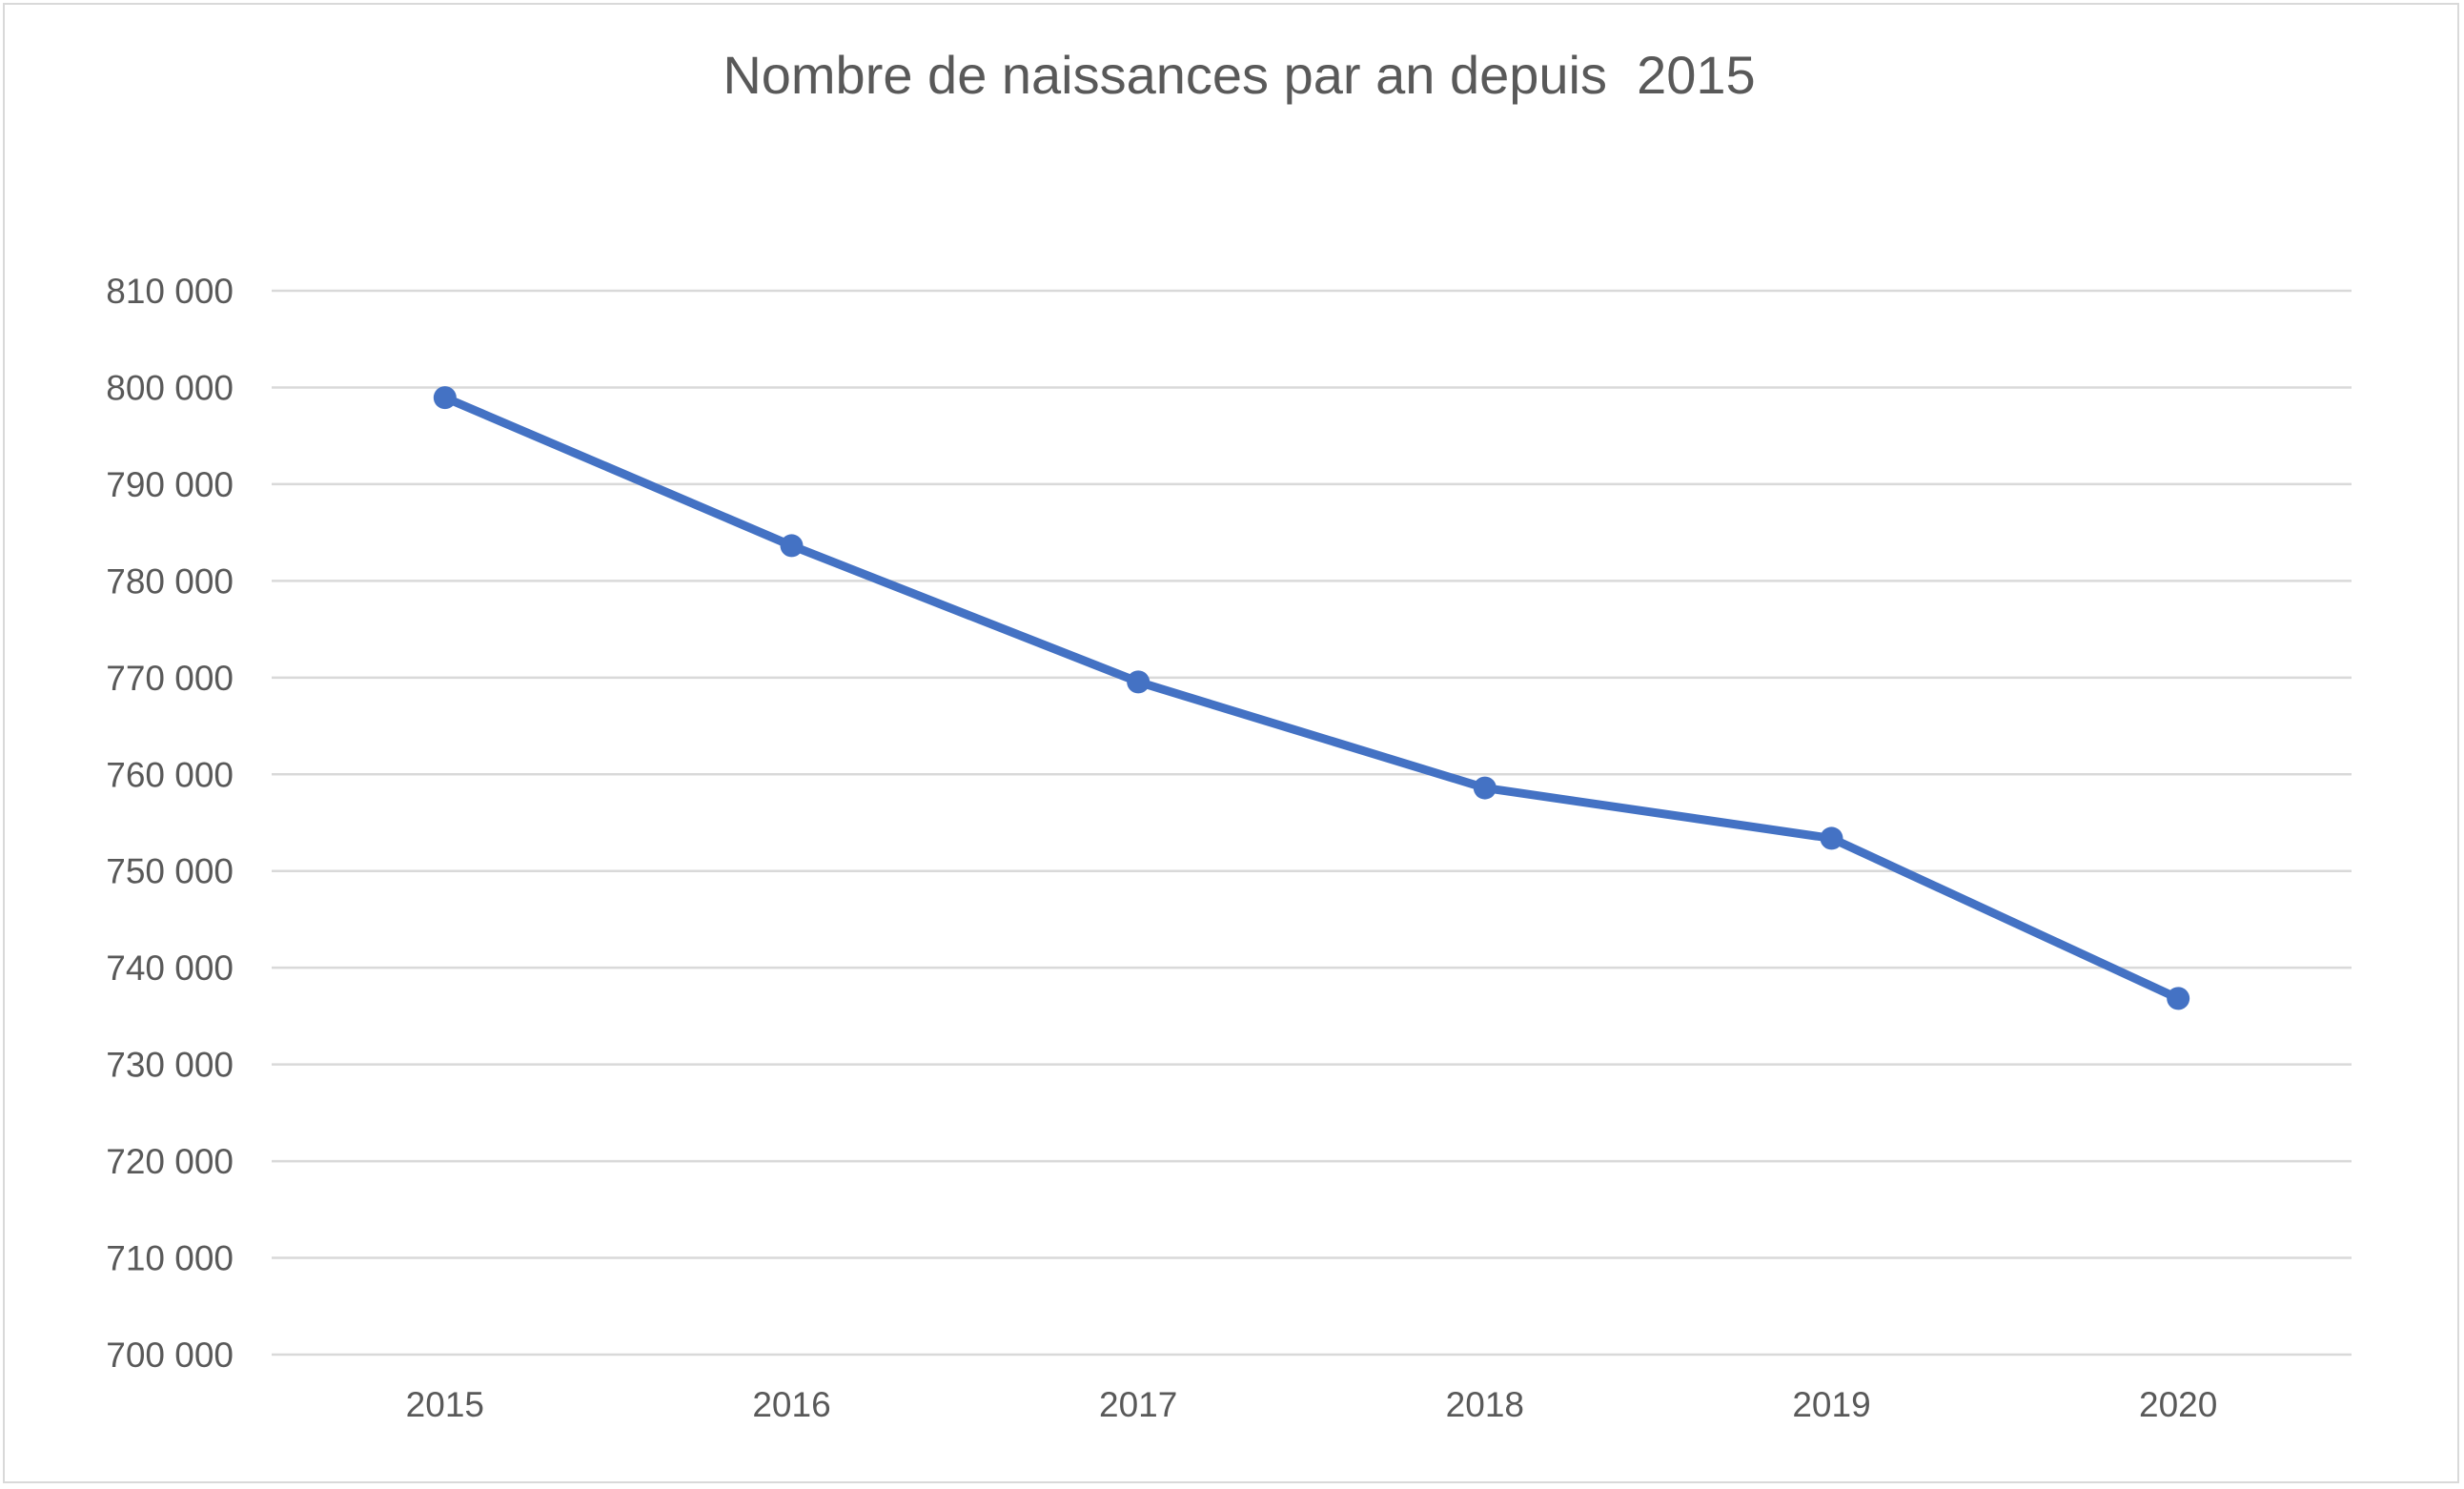 Image resolution: width=2464 pixels, height=1489 pixels. I want to click on x-tick-label: 2020, so click(2178, 1404).